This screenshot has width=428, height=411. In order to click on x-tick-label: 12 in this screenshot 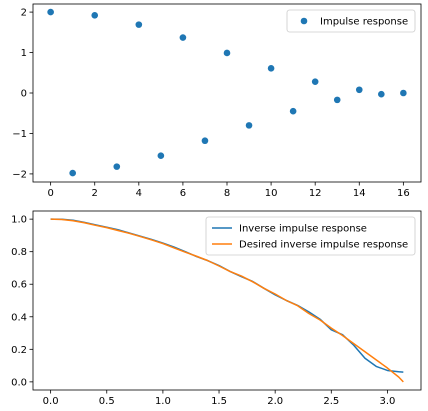, I will do `click(315, 193)`.